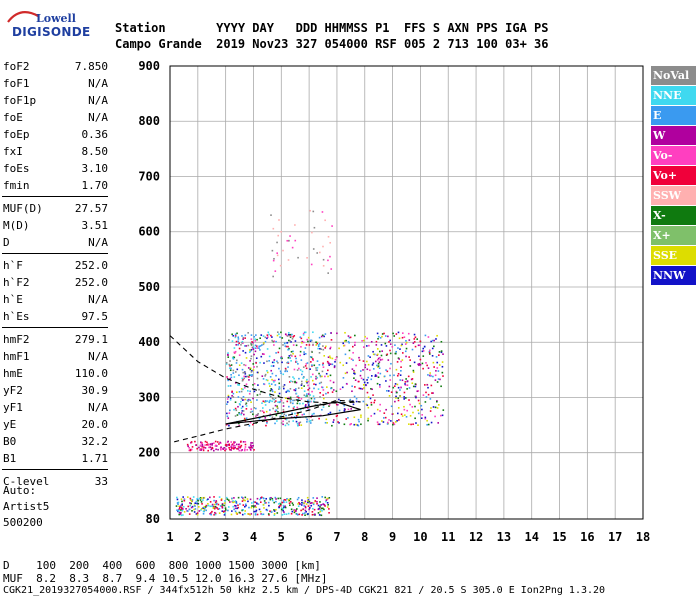  Describe the element at coordinates (673, 95) in the screenshot. I see `legend-item: NNE` at that location.